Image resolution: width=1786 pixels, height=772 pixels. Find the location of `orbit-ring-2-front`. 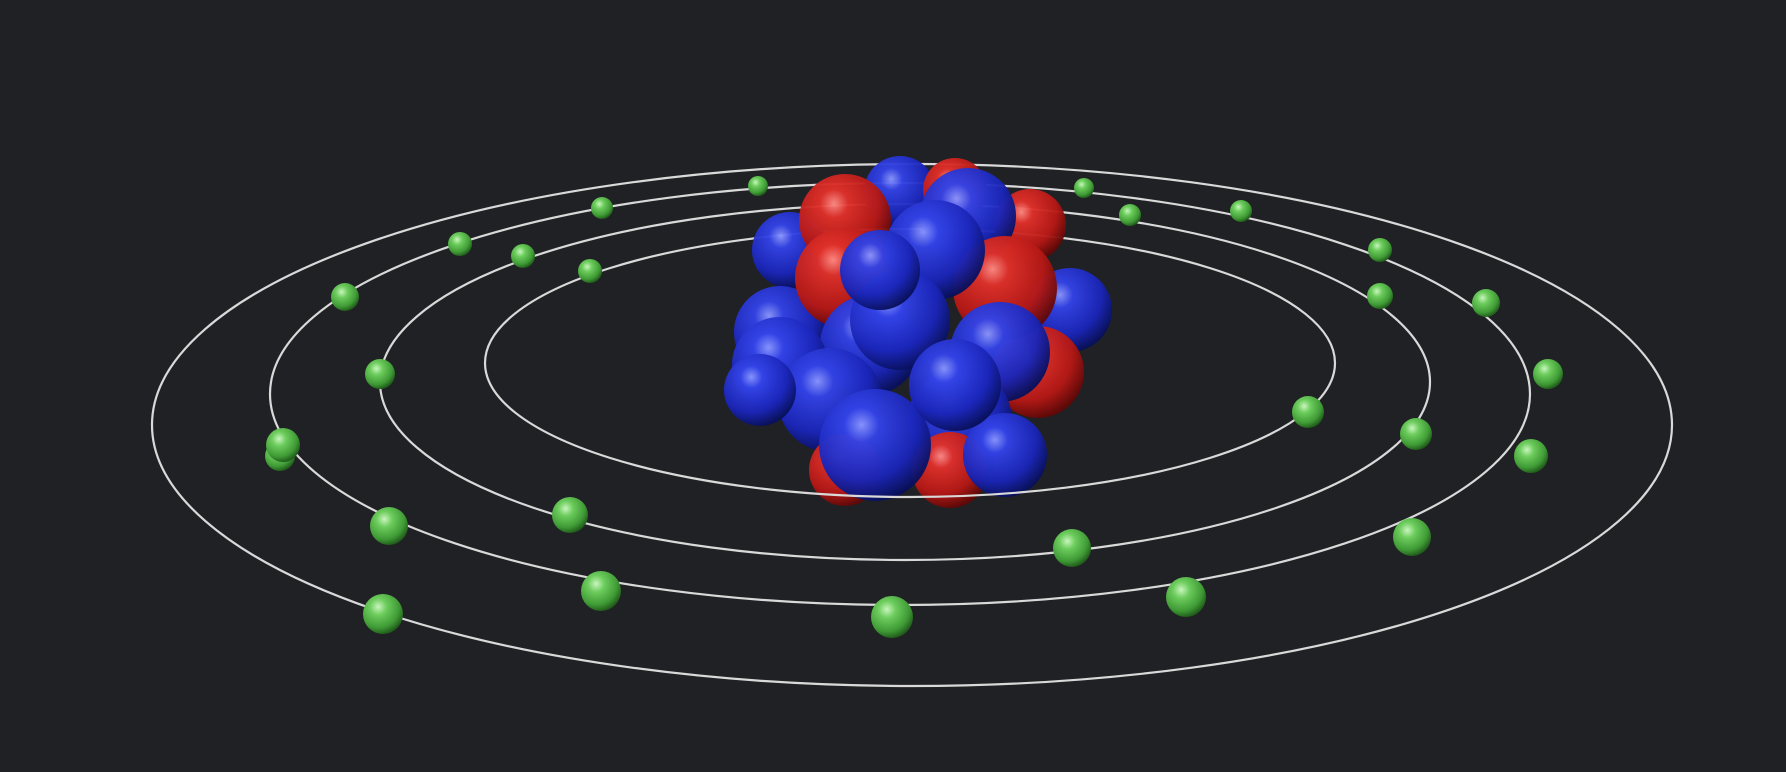

orbit-ring-2-front is located at coordinates (905, 471).